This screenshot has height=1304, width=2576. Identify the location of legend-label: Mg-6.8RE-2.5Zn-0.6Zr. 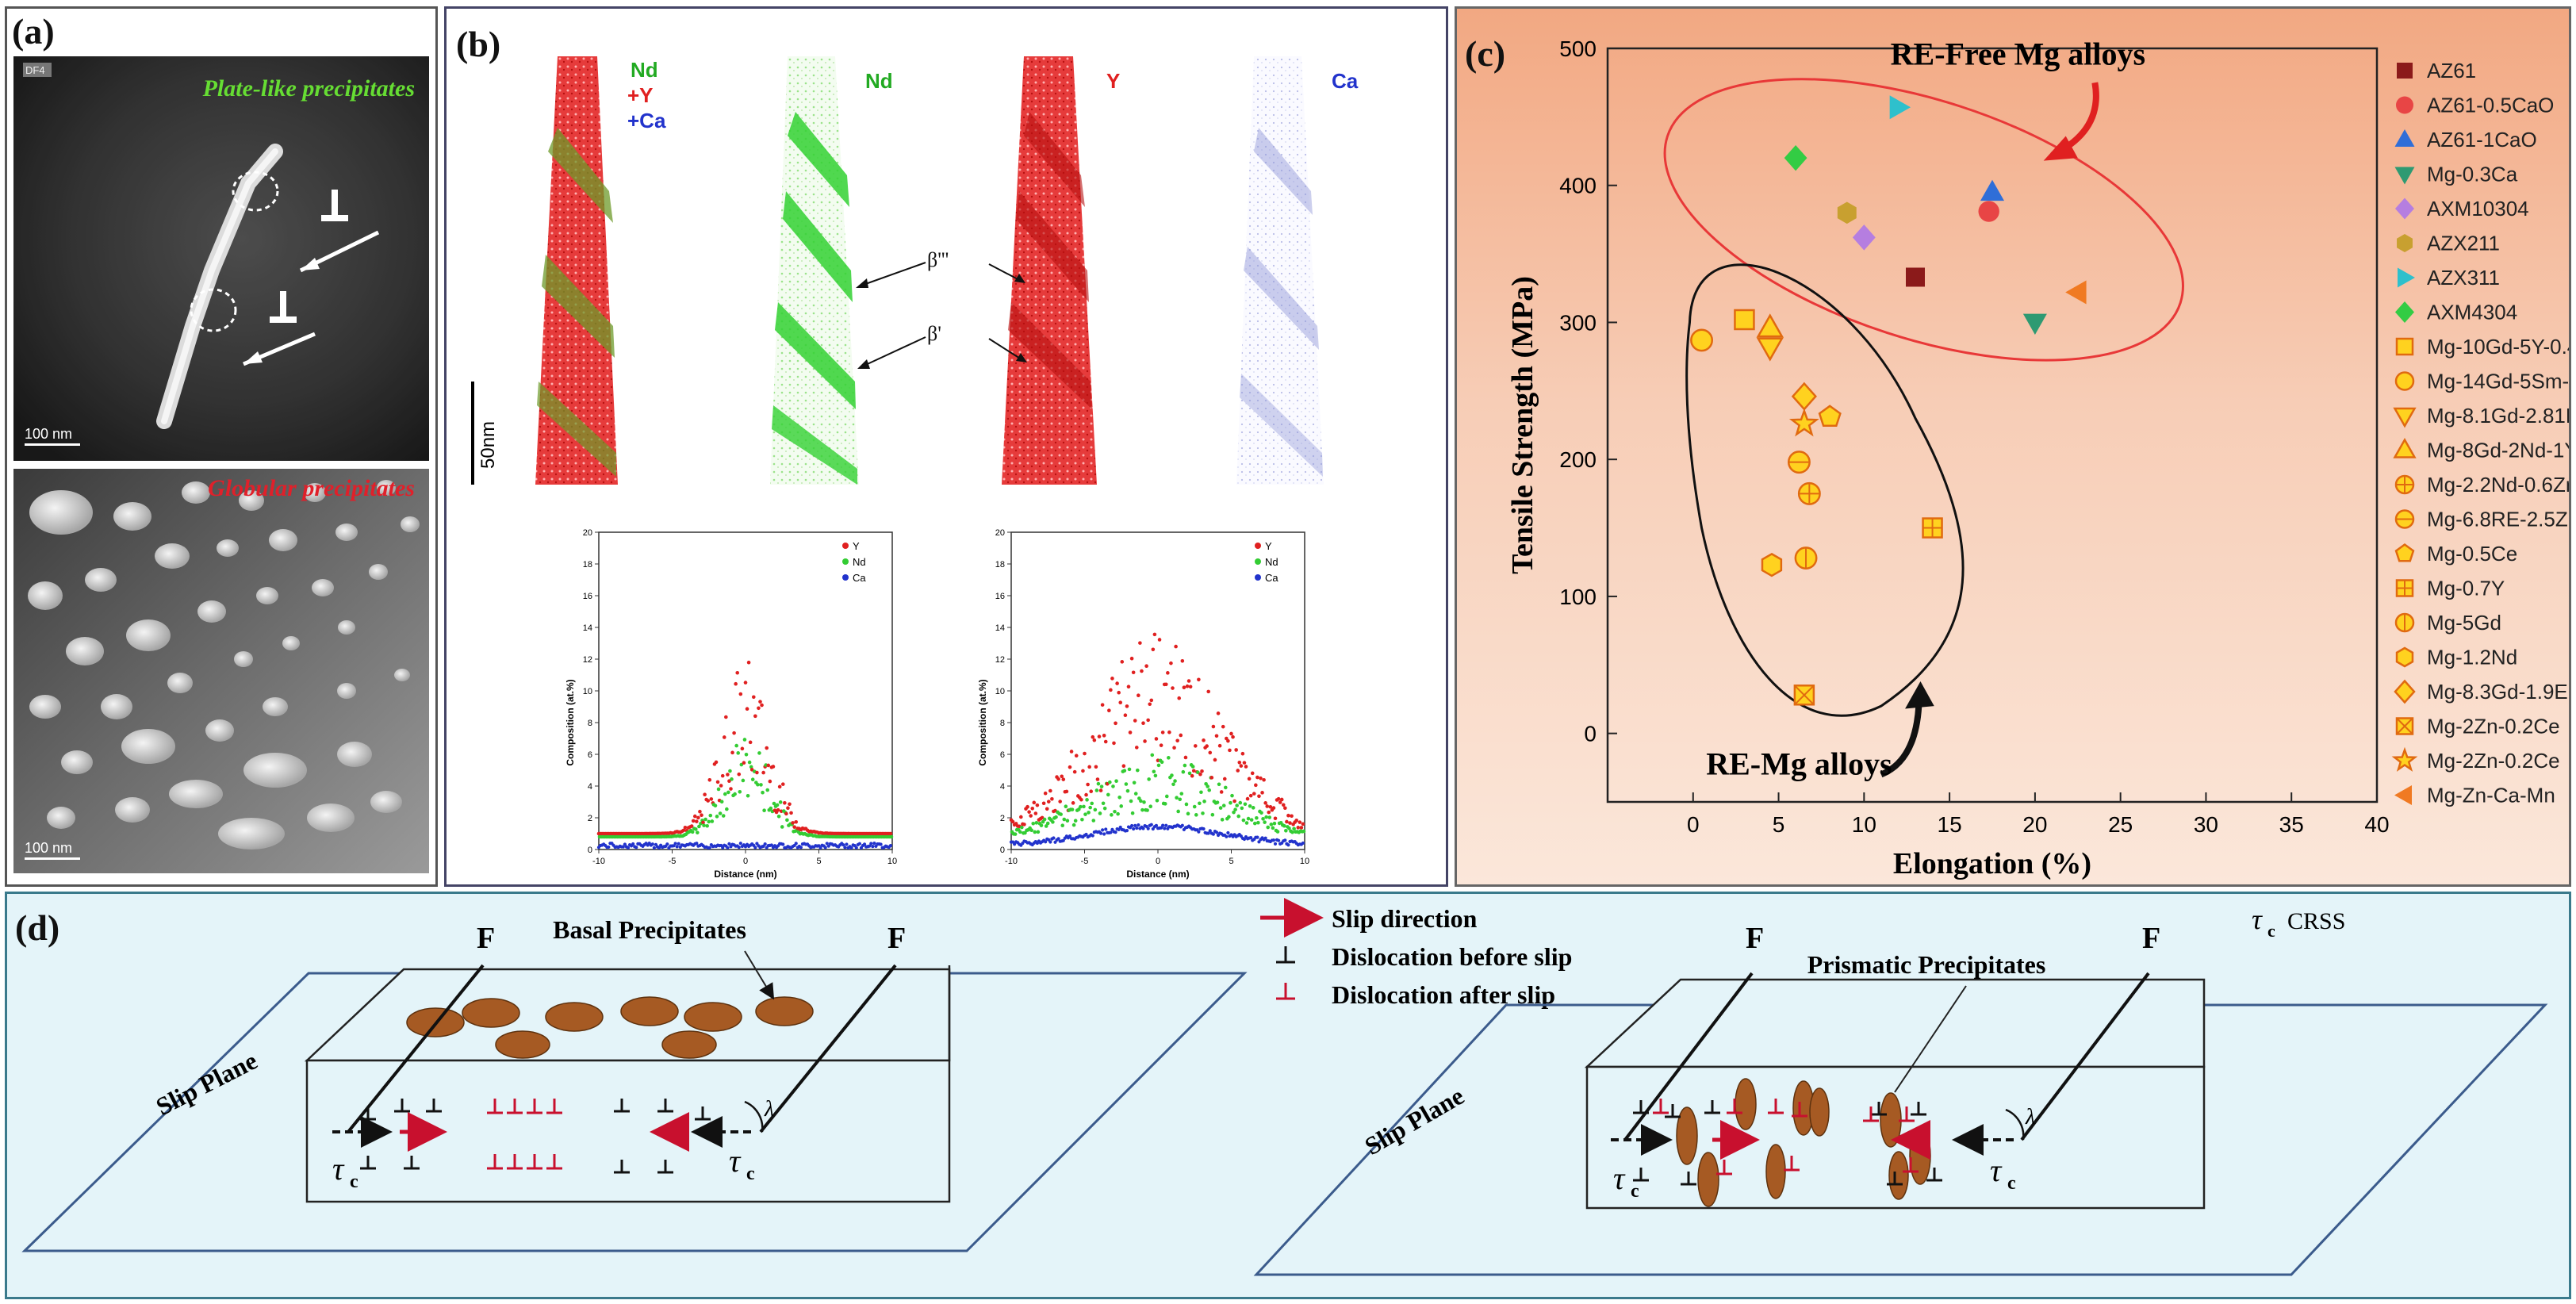
(2498, 520).